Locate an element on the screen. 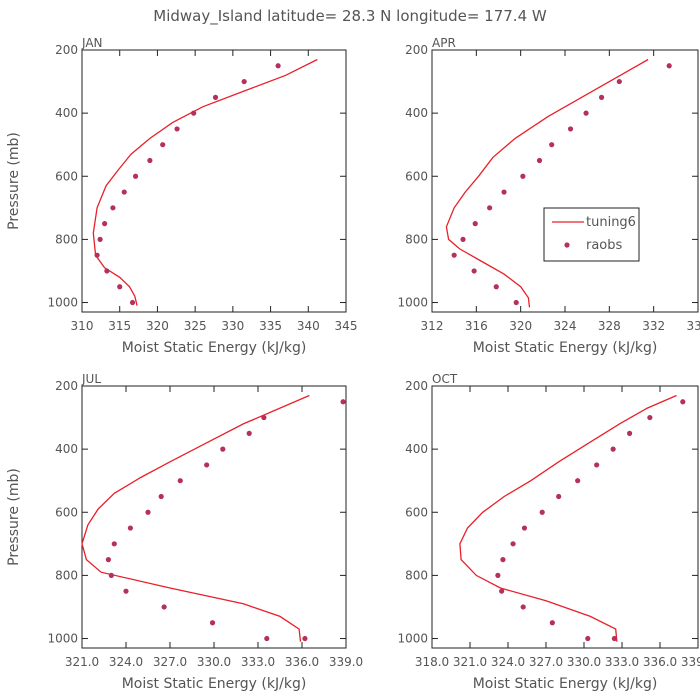 The height and width of the screenshot is (700, 700). jan-ytick-label: 600 is located at coordinates (66, 176).